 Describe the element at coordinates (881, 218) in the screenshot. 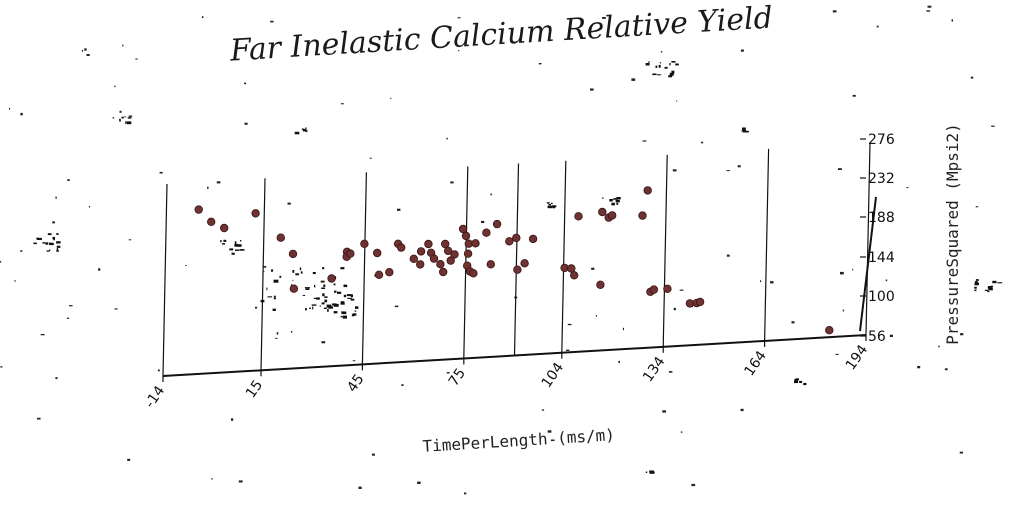

I see `y-tick-label: 188` at that location.